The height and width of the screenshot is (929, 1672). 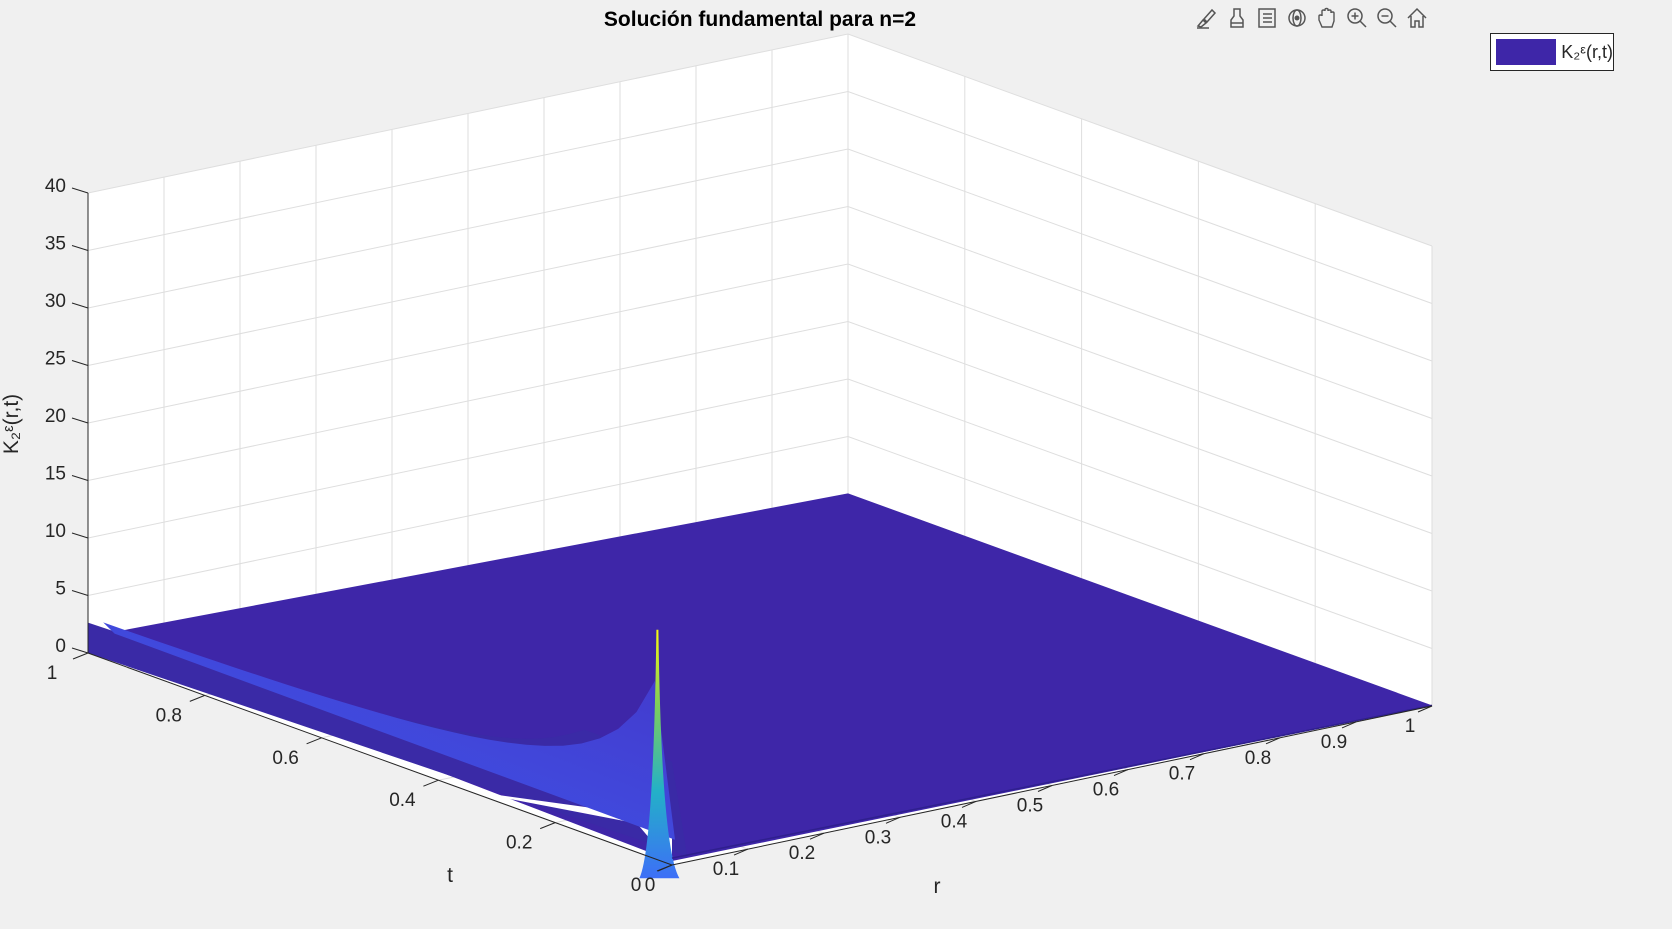 What do you see at coordinates (1417, 18) in the screenshot?
I see `restore-view-icon` at bounding box center [1417, 18].